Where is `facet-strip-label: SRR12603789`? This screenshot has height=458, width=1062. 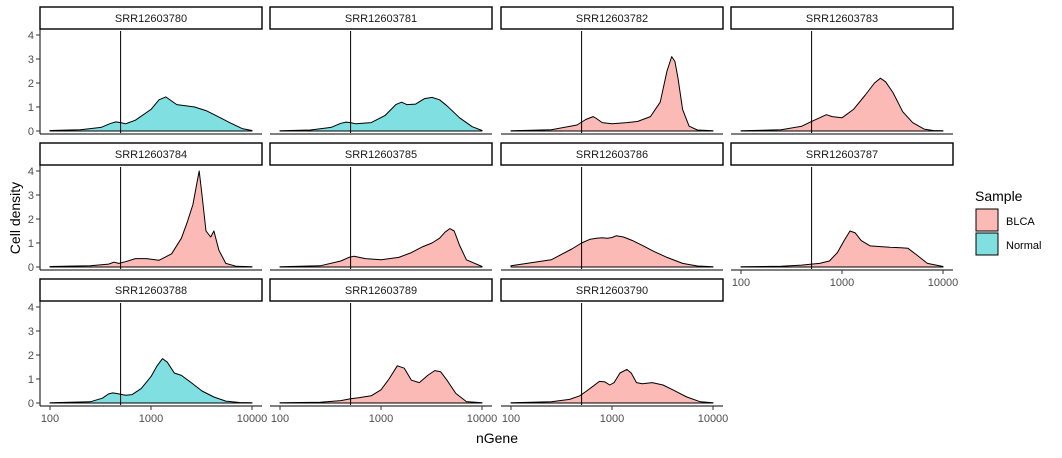
facet-strip-label: SRR12603789 is located at coordinates (381, 291).